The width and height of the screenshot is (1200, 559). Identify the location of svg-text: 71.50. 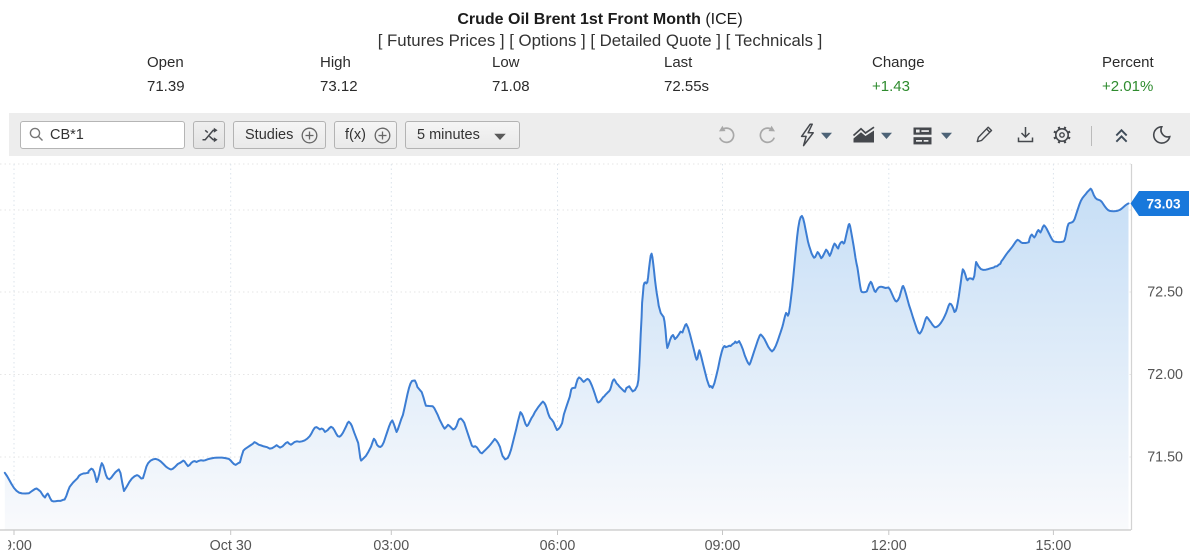
(1165, 458).